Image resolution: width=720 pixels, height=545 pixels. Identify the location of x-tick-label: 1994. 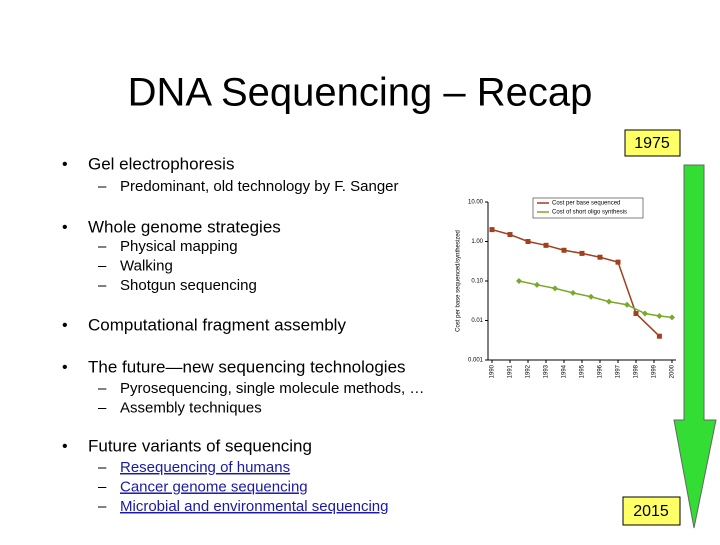
(565, 371).